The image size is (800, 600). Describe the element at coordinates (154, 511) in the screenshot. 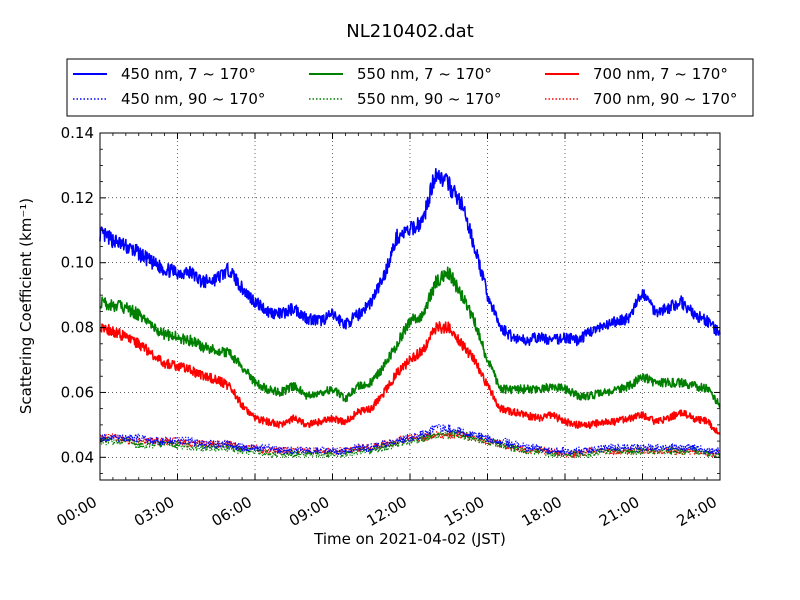

I see `x-tick-label: 03:00` at that location.